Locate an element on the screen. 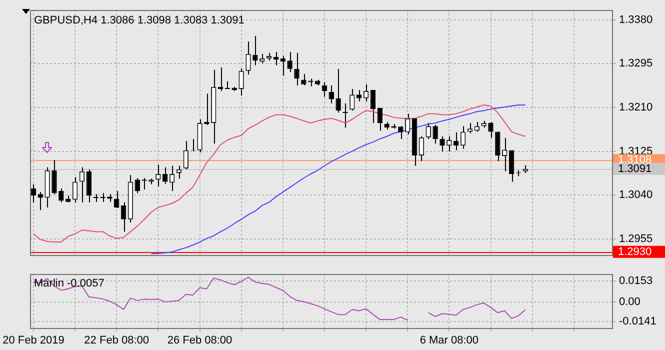 This screenshot has width=665, height=350. y-tick-label: 1.3210 is located at coordinates (636, 108).